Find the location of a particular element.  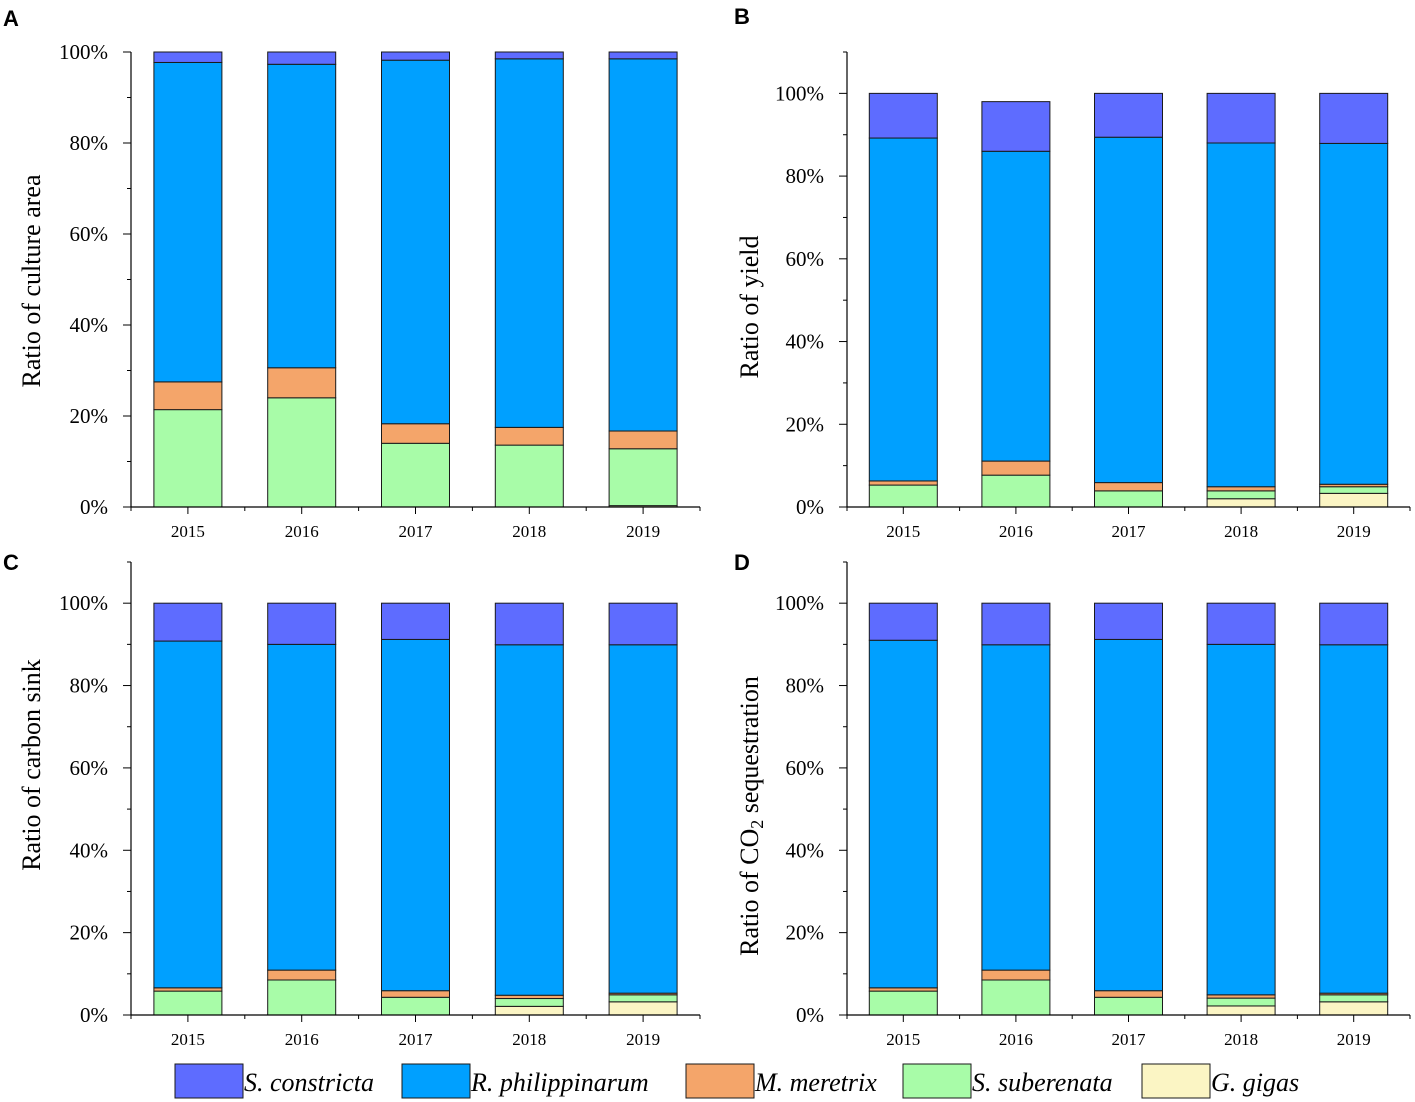

bar-c-2017-r-philippinarum is located at coordinates (415, 815).